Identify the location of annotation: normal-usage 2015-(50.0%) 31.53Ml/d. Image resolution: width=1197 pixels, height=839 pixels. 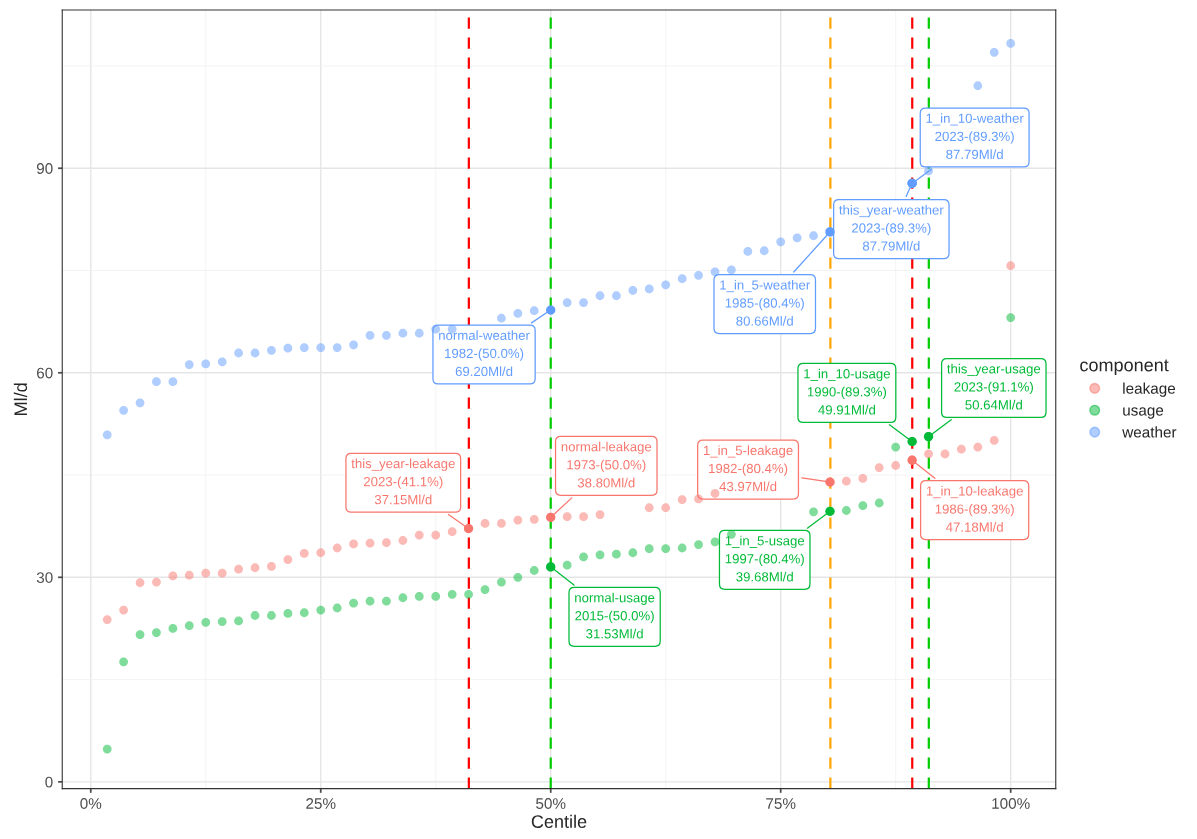
(615, 615).